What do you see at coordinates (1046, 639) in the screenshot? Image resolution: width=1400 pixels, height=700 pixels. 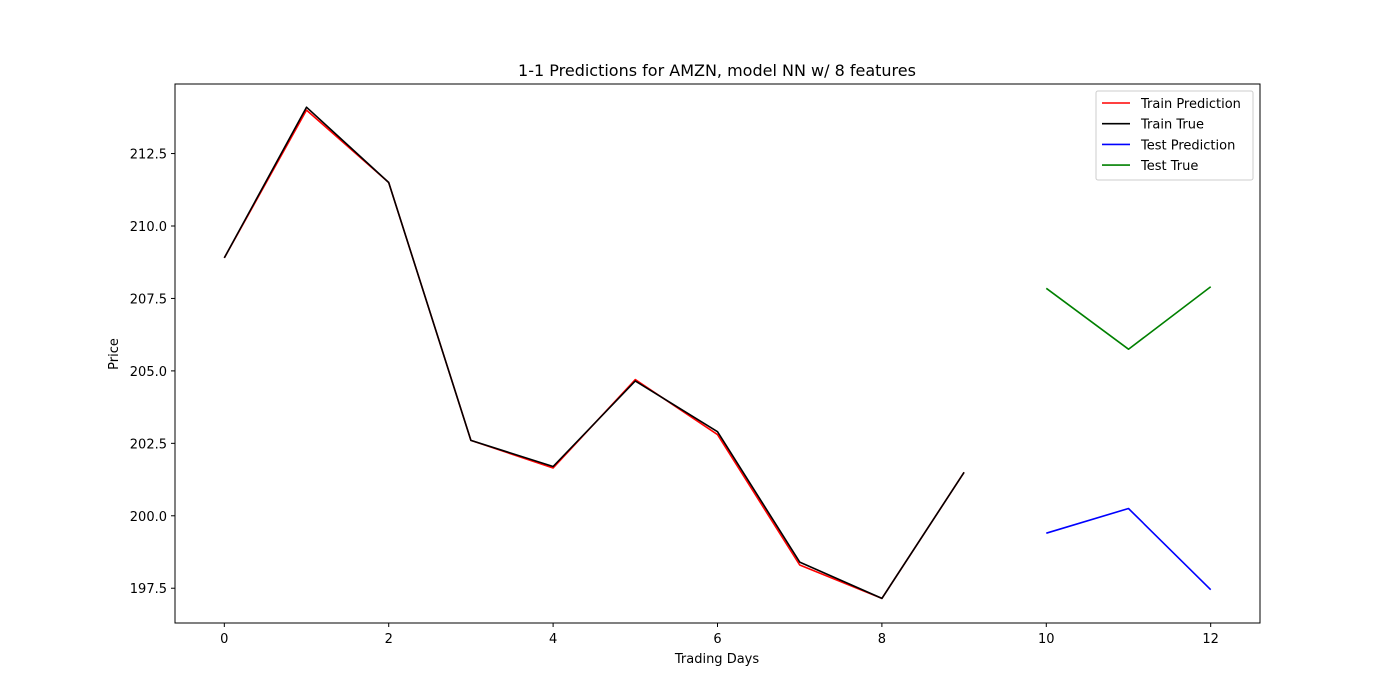 I see `x-tick-label: 10` at bounding box center [1046, 639].